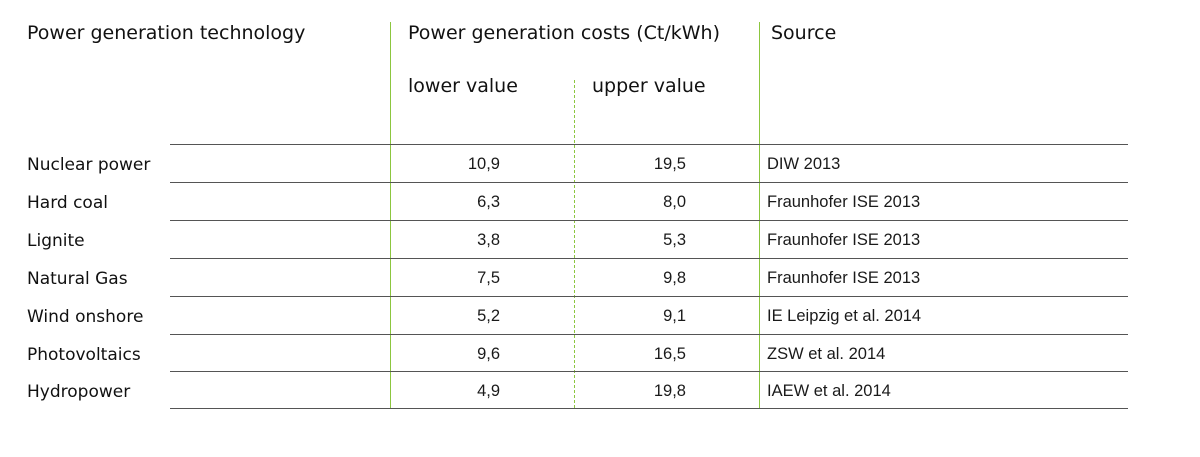 Image resolution: width=1200 pixels, height=457 pixels. What do you see at coordinates (85, 317) in the screenshot?
I see `row-technology: Wind onshore` at bounding box center [85, 317].